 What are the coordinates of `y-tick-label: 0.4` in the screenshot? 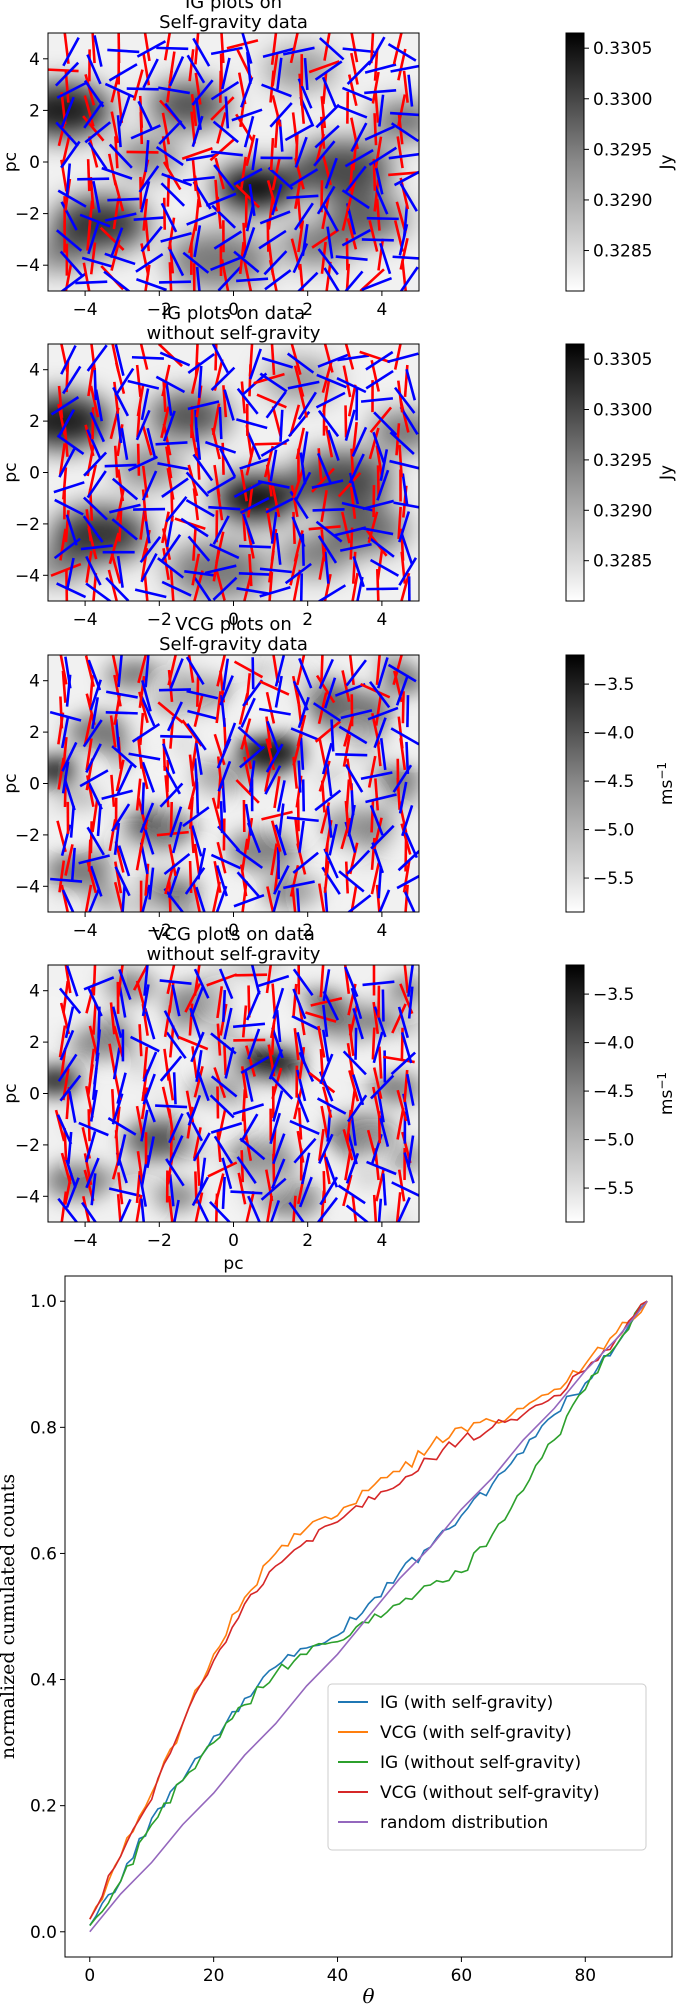 It's located at (43, 1681).